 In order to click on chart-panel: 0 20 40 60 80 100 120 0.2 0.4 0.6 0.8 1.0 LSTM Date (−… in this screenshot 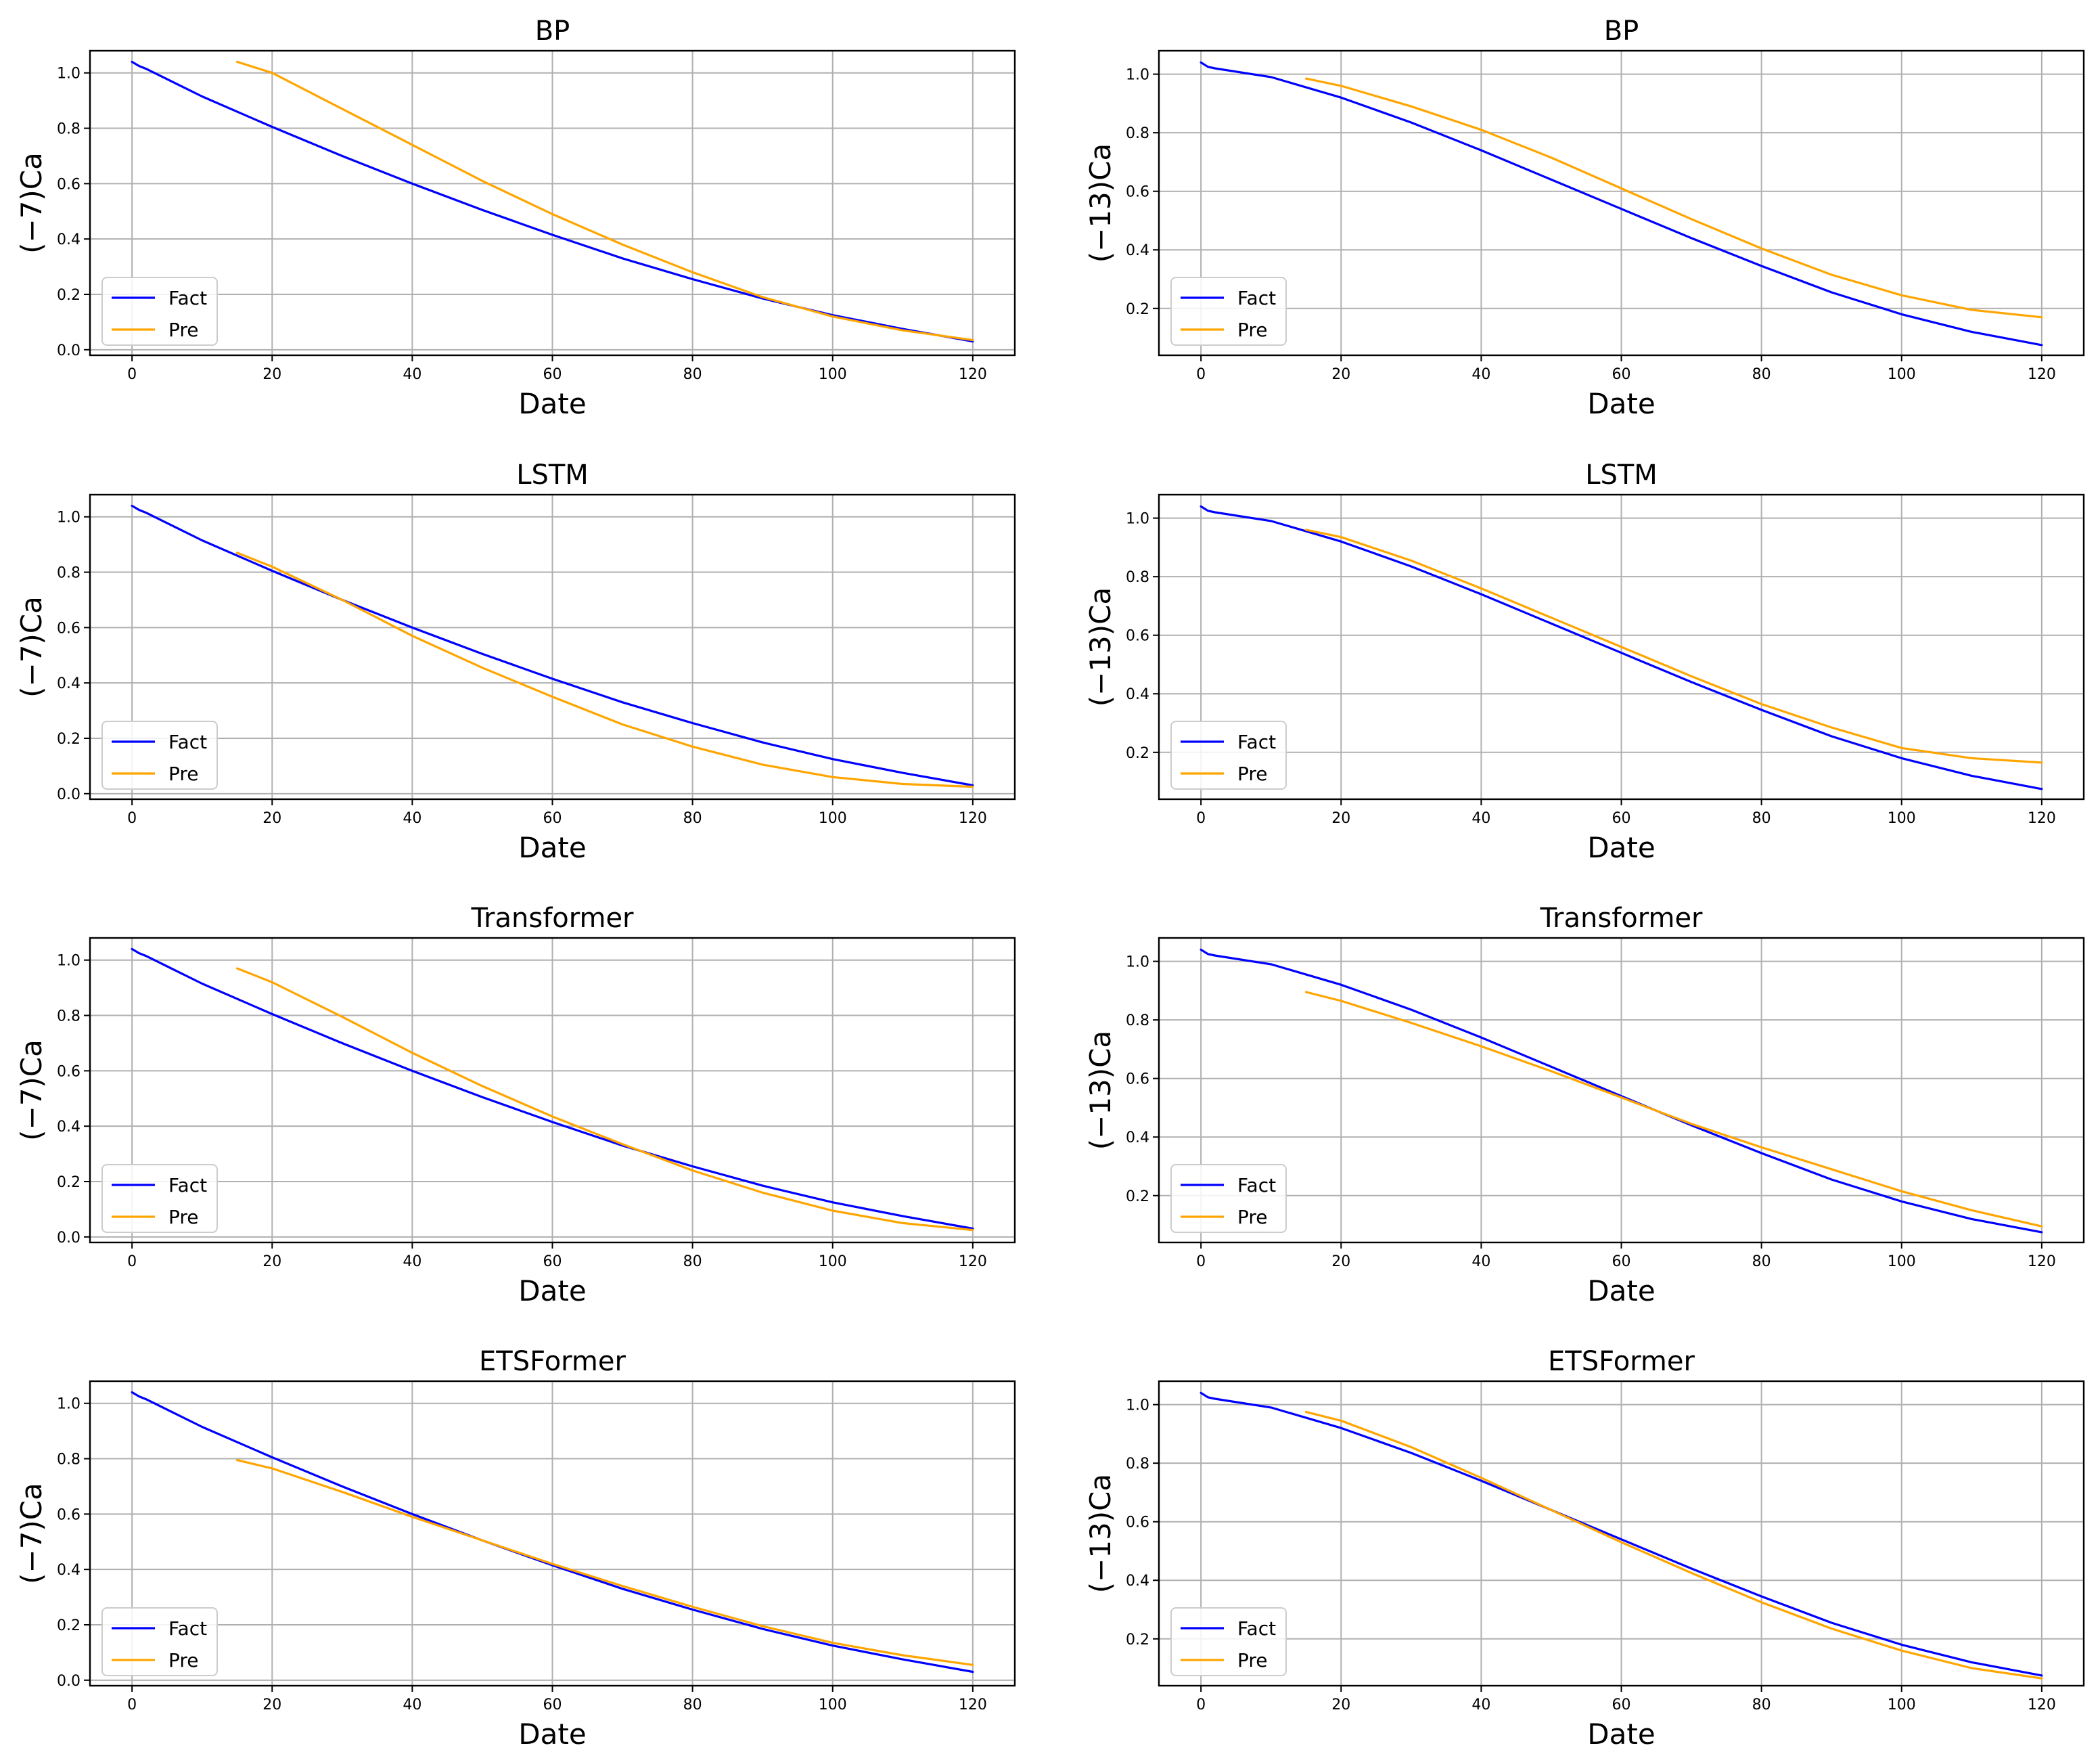, I will do `click(1584, 661)`.